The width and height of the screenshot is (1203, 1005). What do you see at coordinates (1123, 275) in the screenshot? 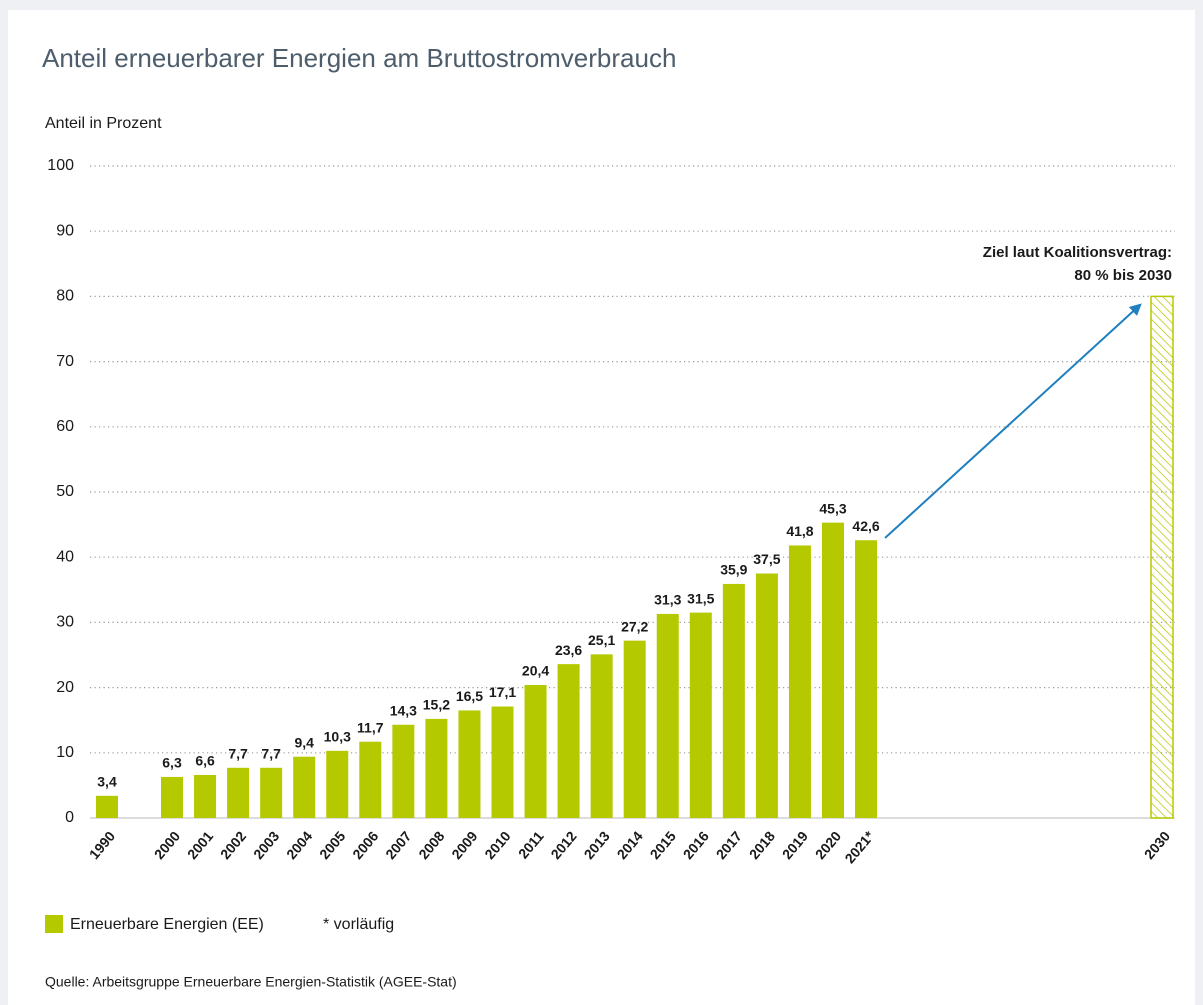
I see `annotation: 80 % bis 2030` at bounding box center [1123, 275].